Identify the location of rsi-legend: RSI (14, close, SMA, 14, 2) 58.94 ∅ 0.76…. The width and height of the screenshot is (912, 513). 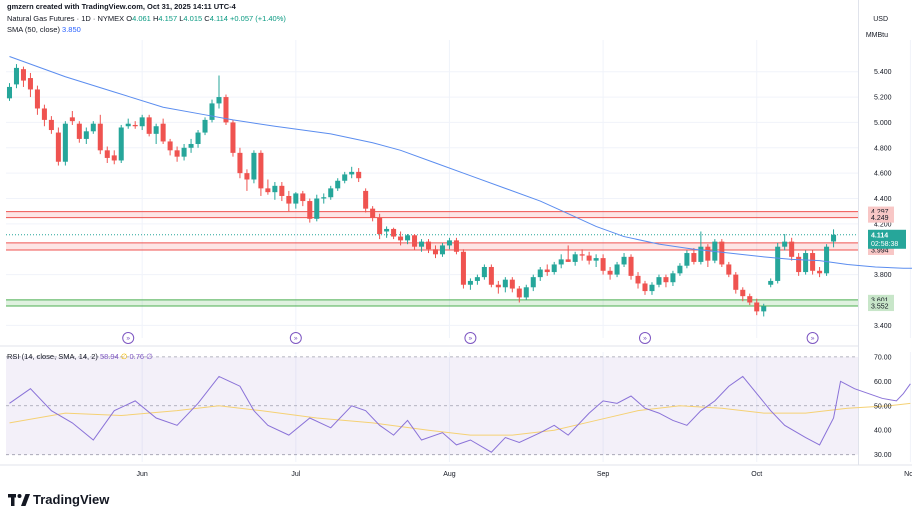
(80, 356).